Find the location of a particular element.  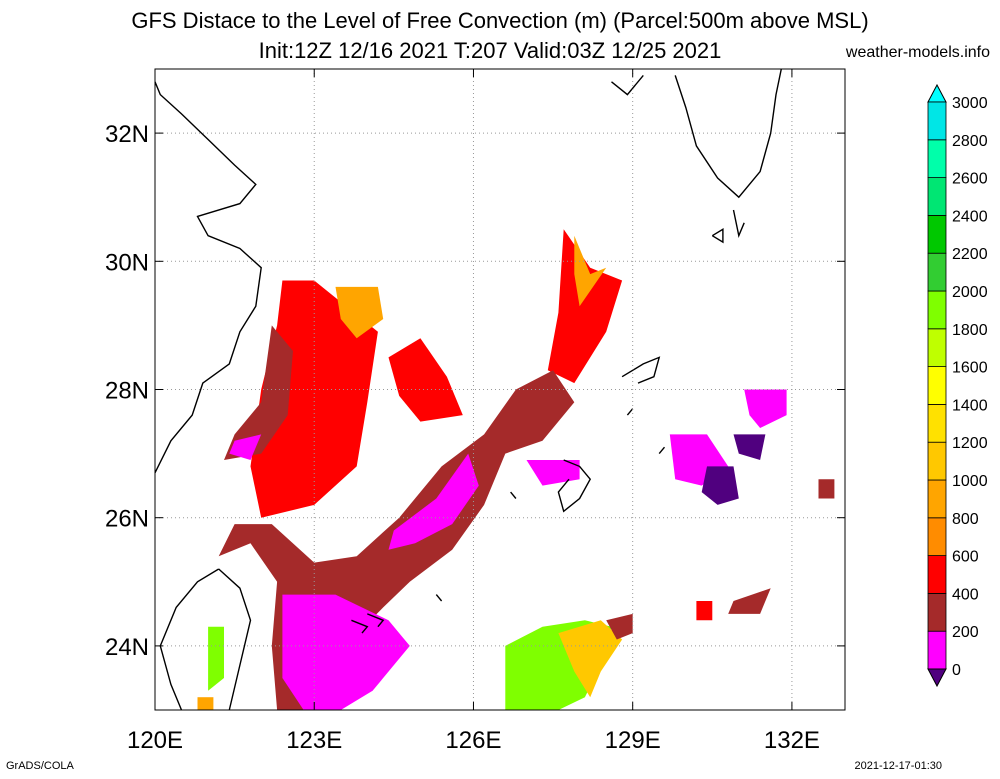

y-tick-label: 26N is located at coordinates (127, 519).